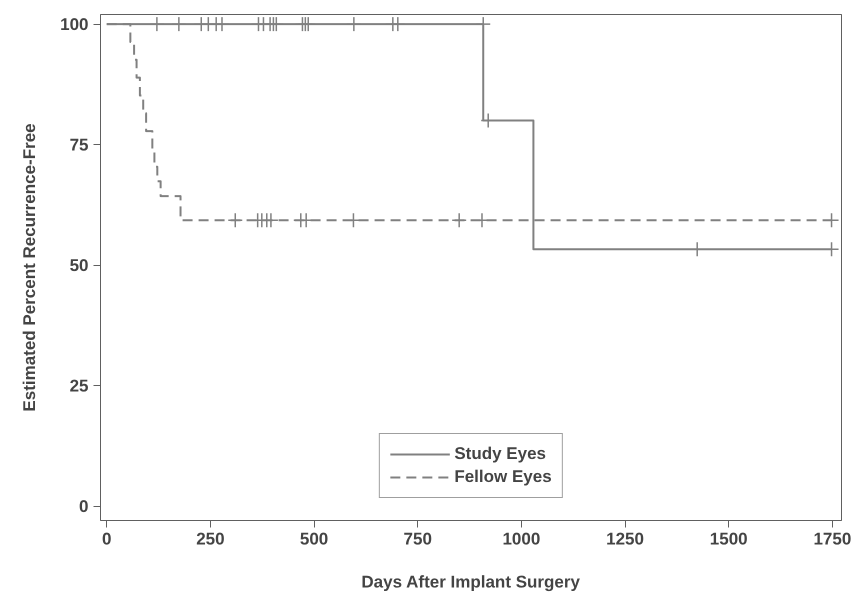 Image resolution: width=861 pixels, height=600 pixels. Describe the element at coordinates (314, 539) in the screenshot. I see `x-tick-label: 500` at that location.